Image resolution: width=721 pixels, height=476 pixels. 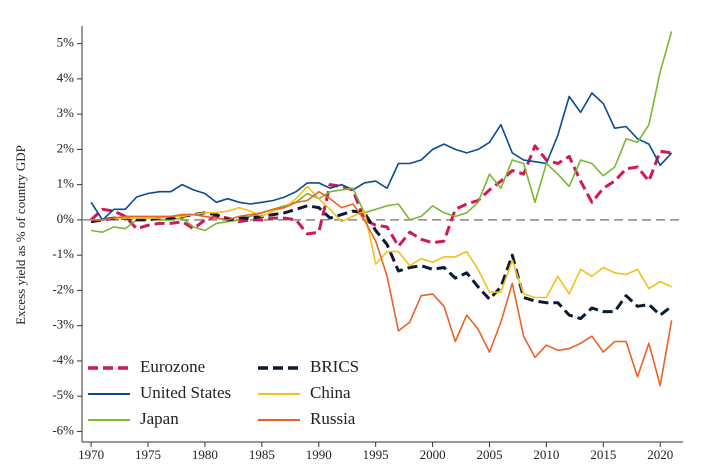 I want to click on y-tick-label: 4%, so click(x=66, y=77).